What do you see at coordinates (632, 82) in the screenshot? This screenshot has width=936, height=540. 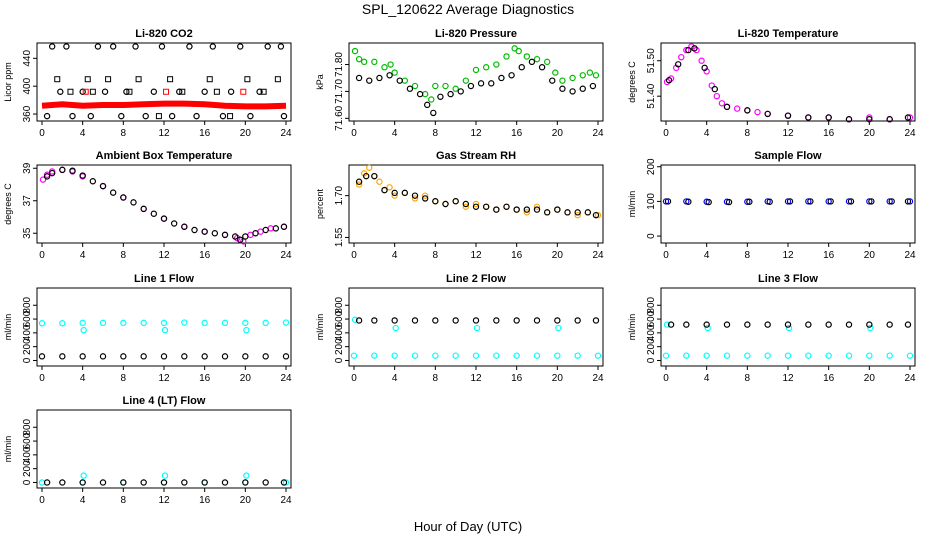 I see `y-axis-label: degrees C` at bounding box center [632, 82].